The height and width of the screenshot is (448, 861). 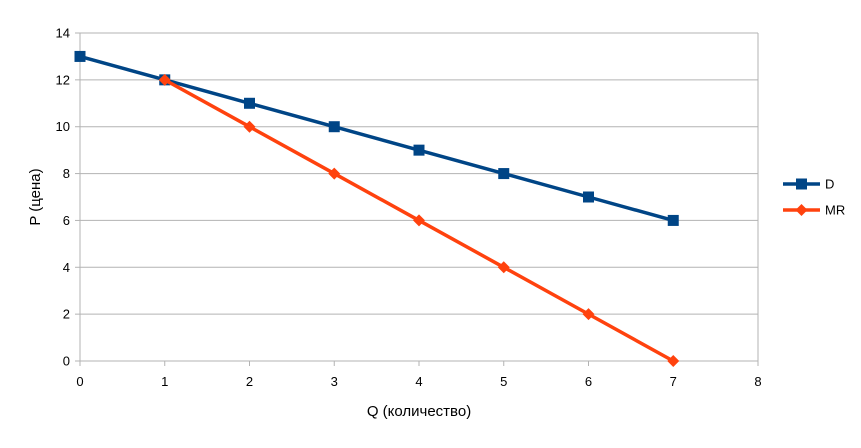 What do you see at coordinates (63, 126) in the screenshot?
I see `y-tick-label-5: 10` at bounding box center [63, 126].